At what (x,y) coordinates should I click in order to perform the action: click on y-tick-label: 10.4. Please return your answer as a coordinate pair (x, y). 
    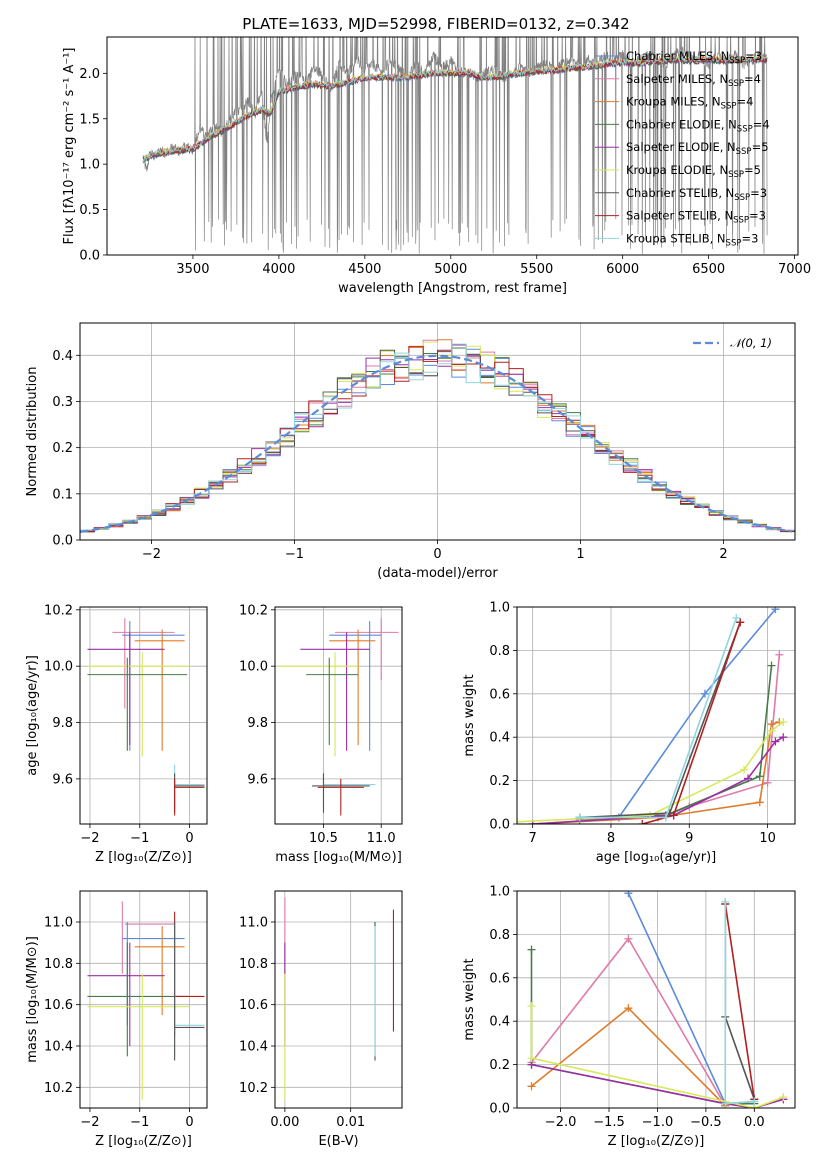
    Looking at the image, I should click on (253, 1047).